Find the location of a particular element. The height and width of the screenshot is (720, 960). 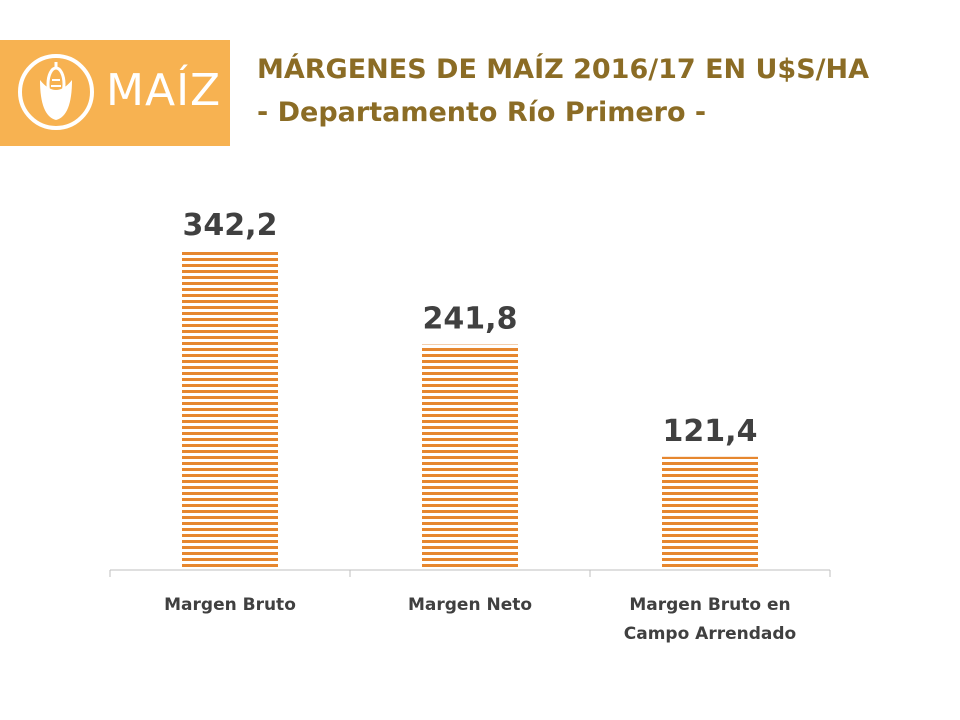

logo-box: MAÍZ is located at coordinates (115, 93).